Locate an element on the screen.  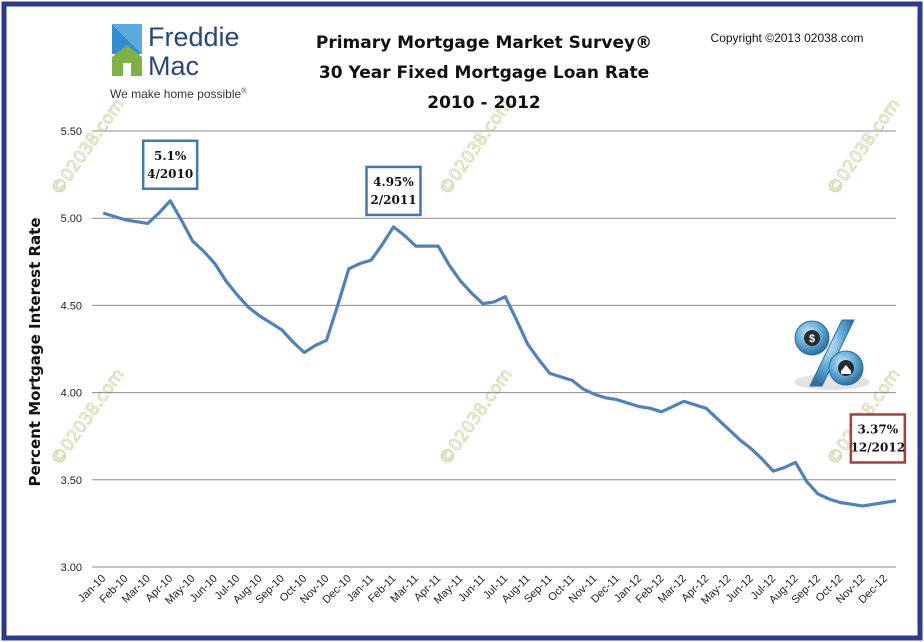
annotation-value: 3.37% is located at coordinates (878, 429).